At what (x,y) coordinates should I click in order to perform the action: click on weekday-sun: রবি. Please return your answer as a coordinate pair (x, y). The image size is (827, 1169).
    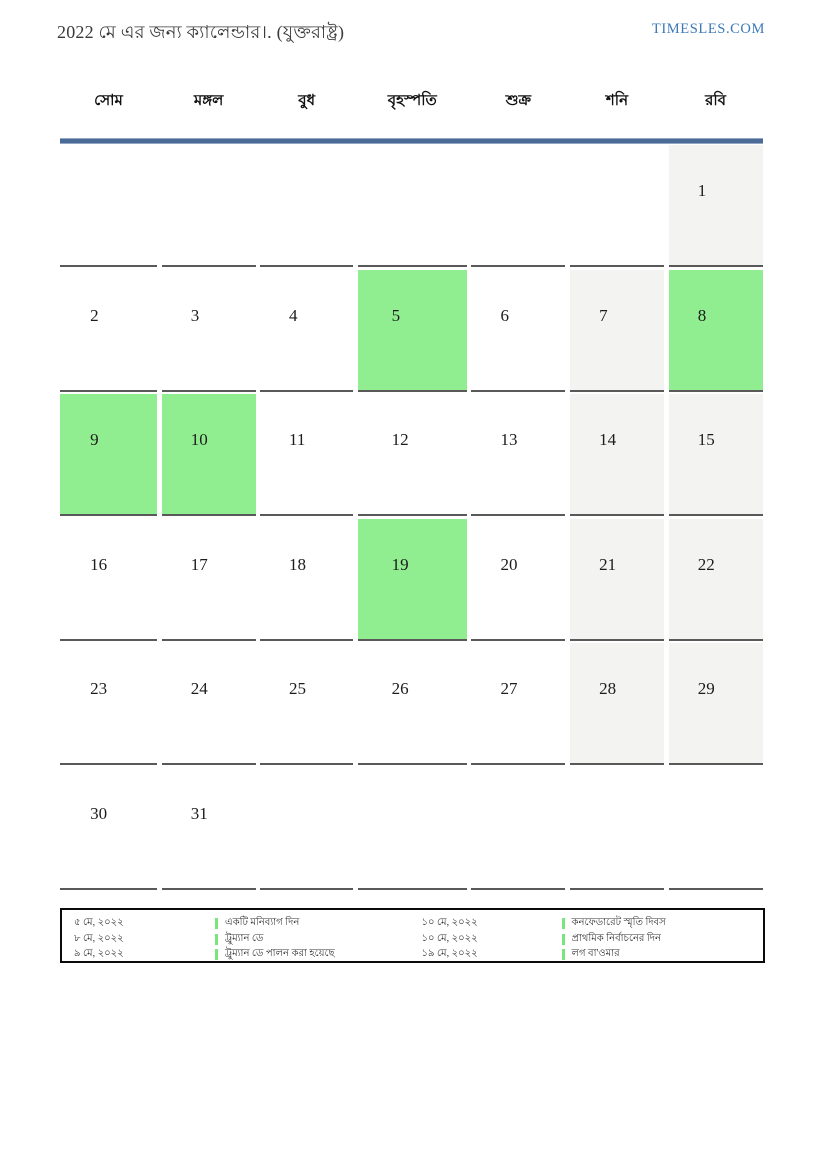
    Looking at the image, I should click on (716, 101).